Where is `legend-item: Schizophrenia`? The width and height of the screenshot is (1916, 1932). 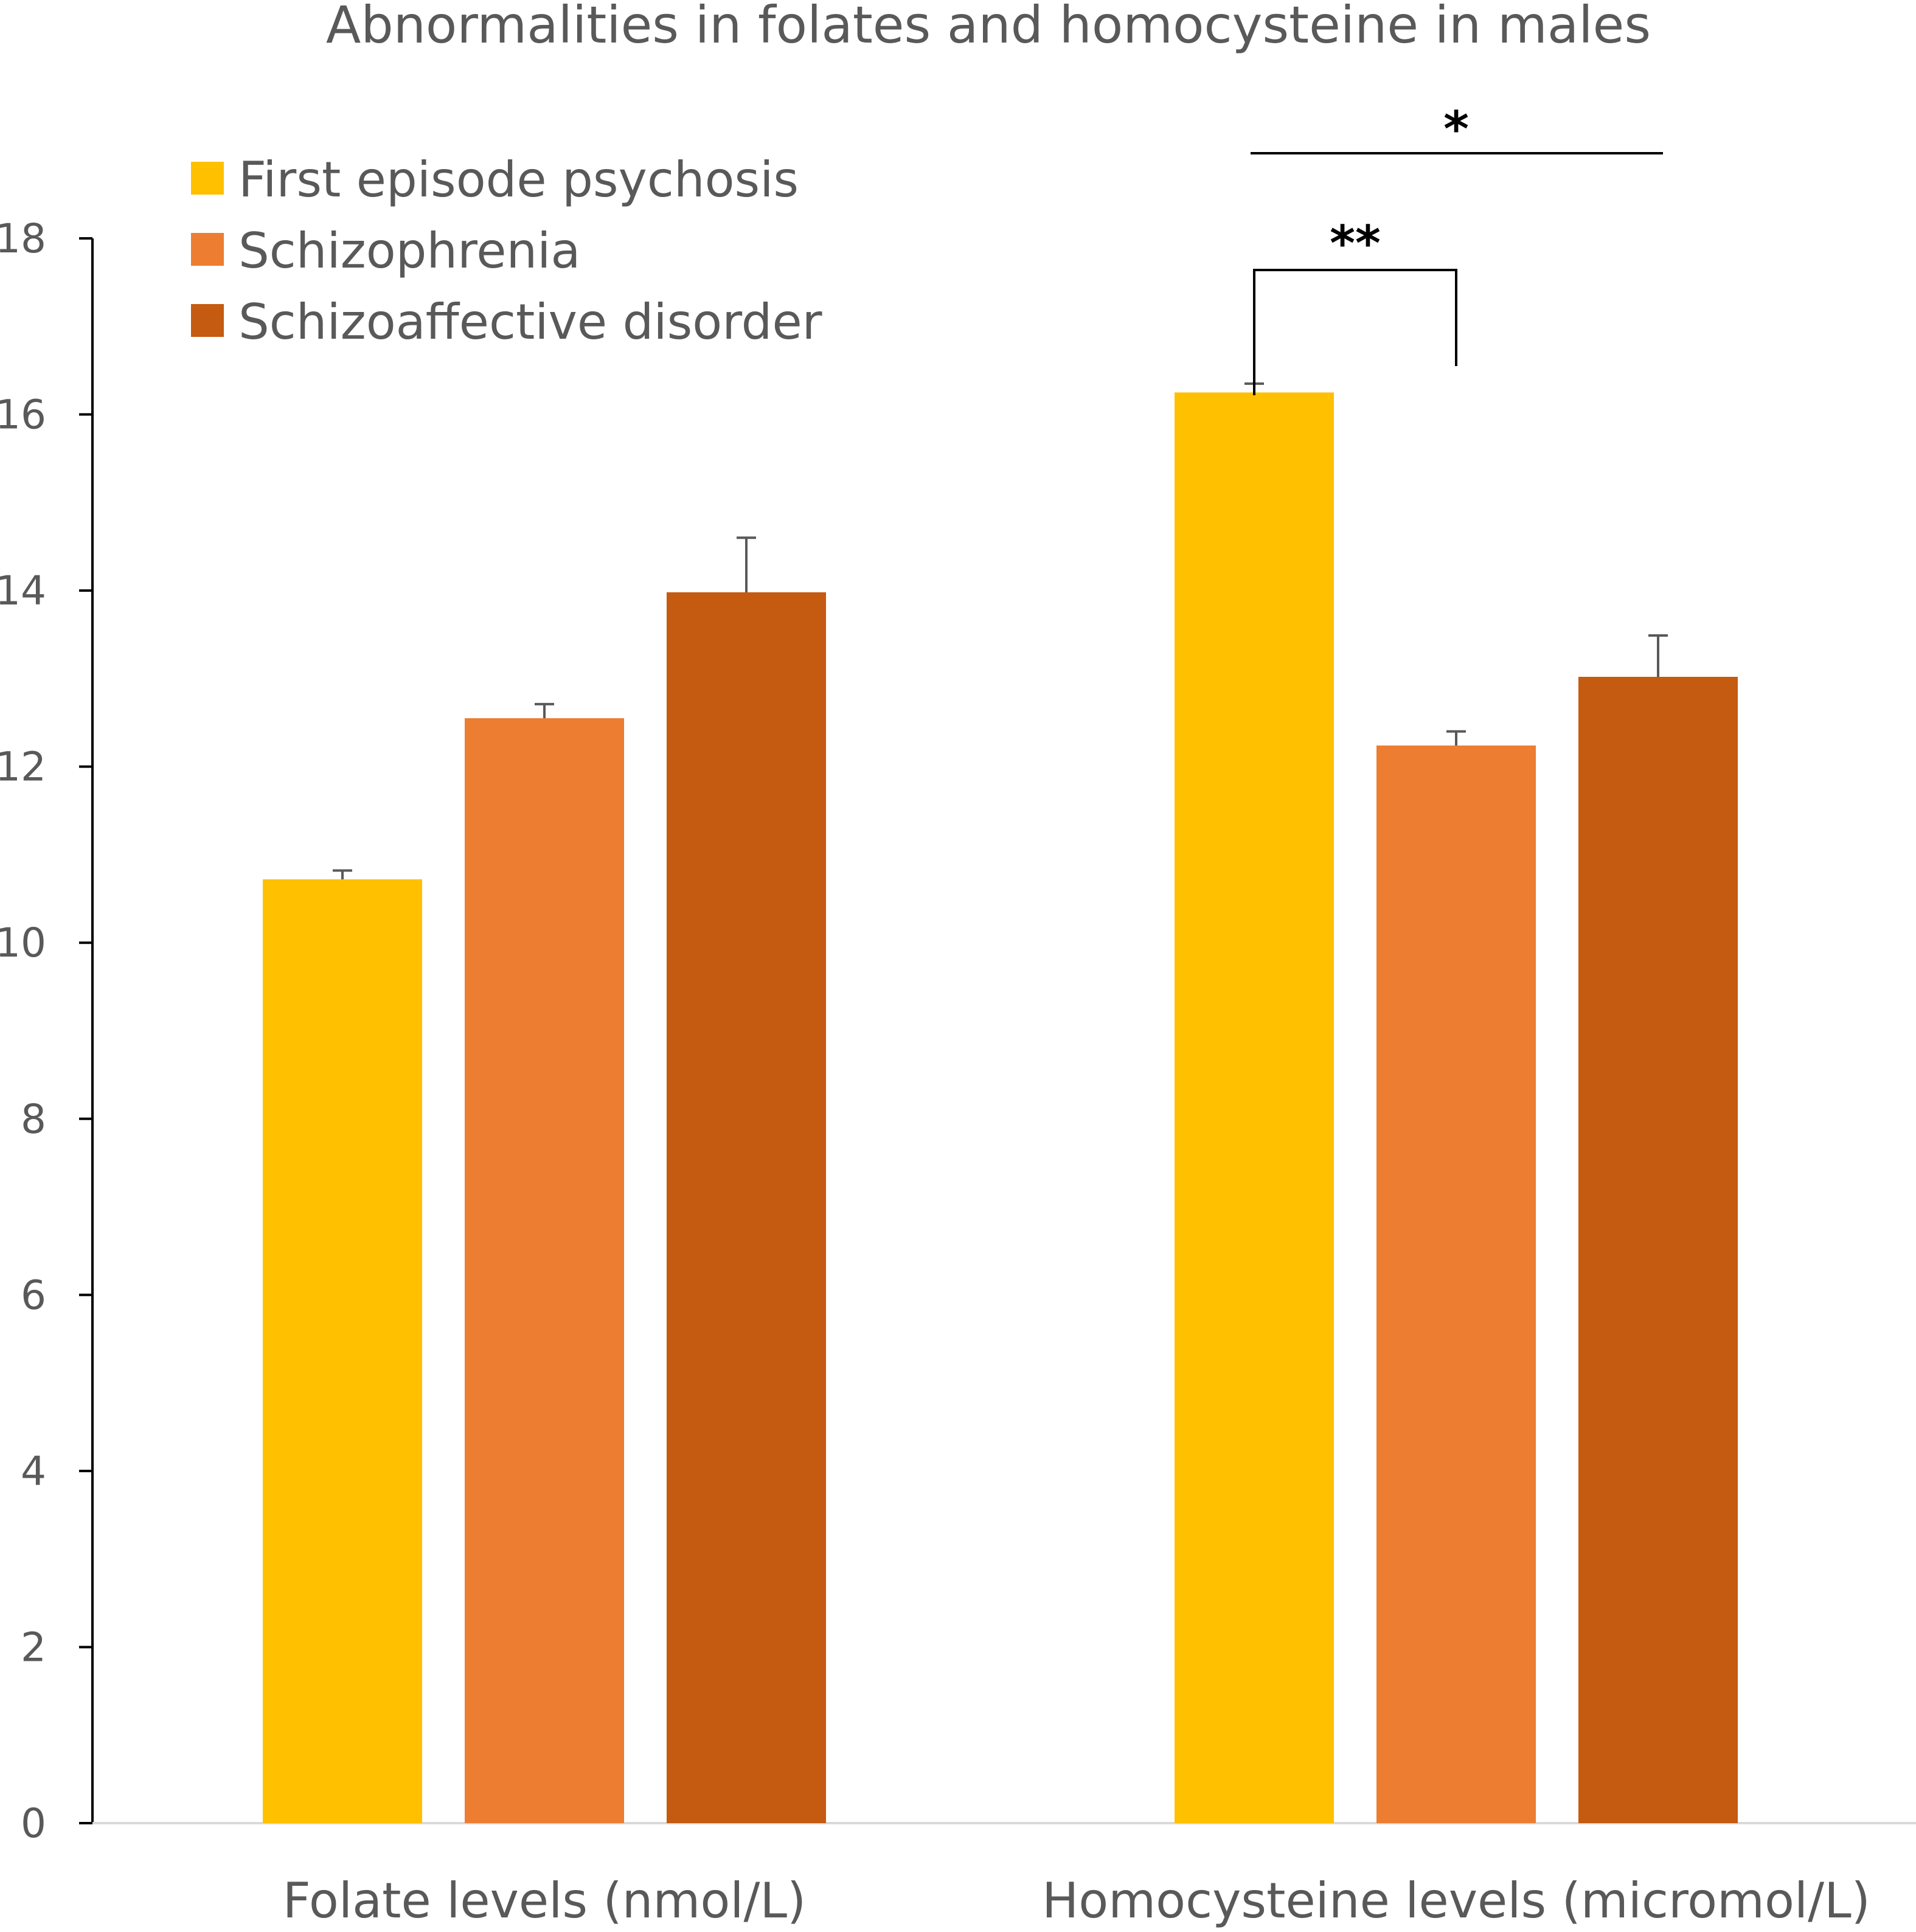 legend-item: Schizophrenia is located at coordinates (385, 251).